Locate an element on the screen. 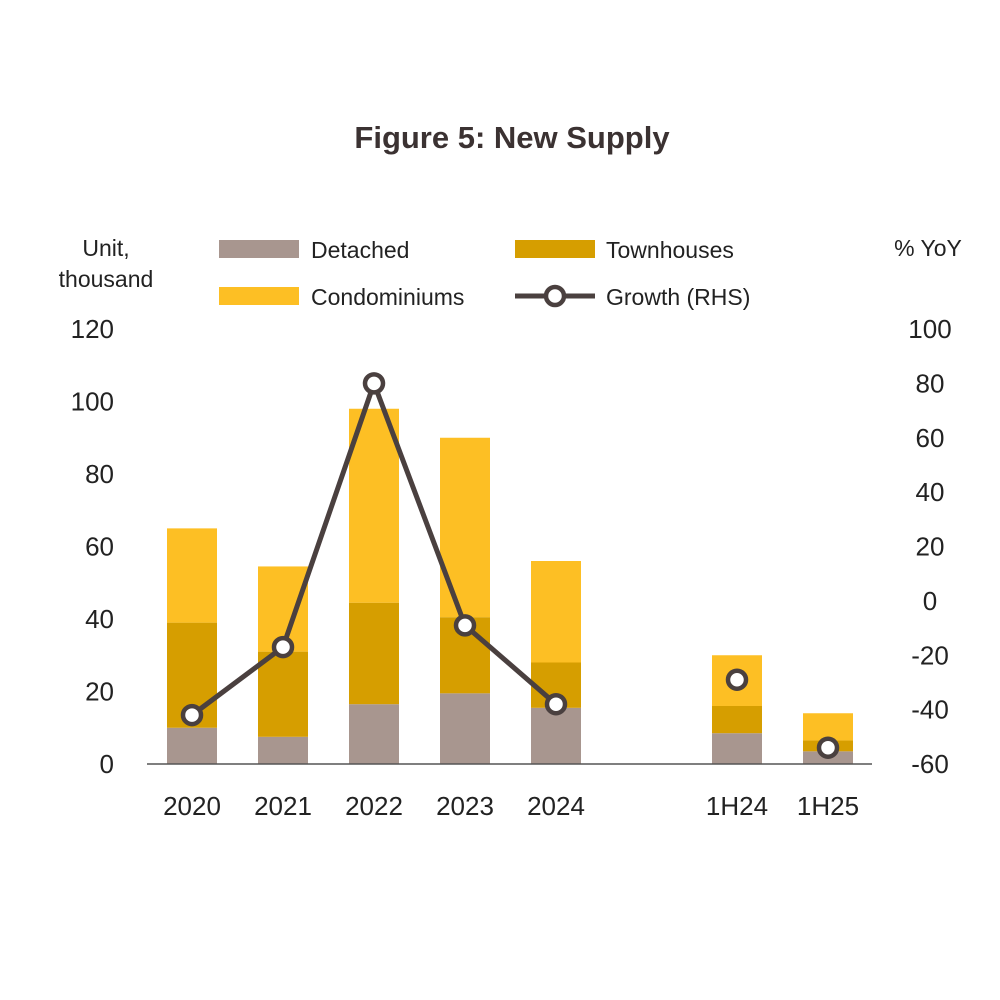  left-tick-label: 60 is located at coordinates (99, 547).